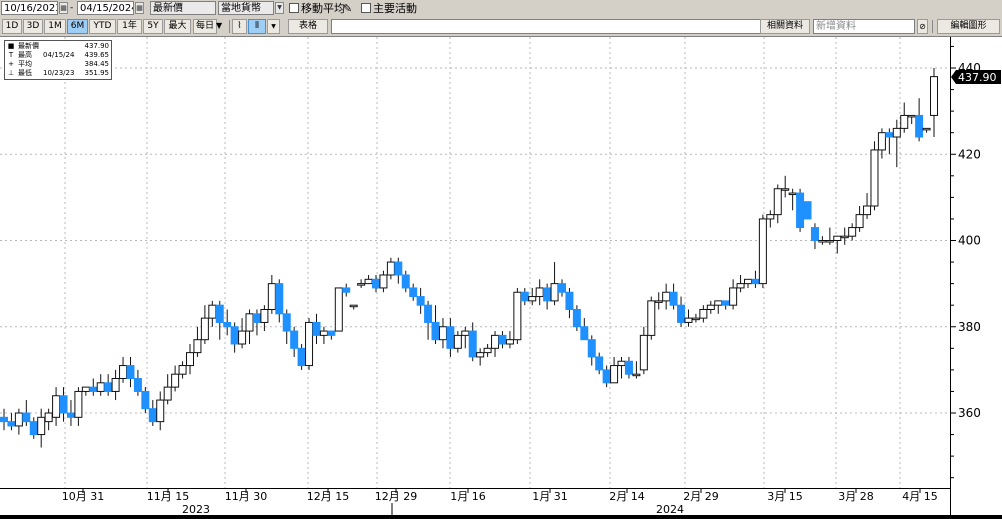 This screenshot has height=519, width=1002. Describe the element at coordinates (77, 26) in the screenshot. I see `period-button-selected: 6M` at that location.